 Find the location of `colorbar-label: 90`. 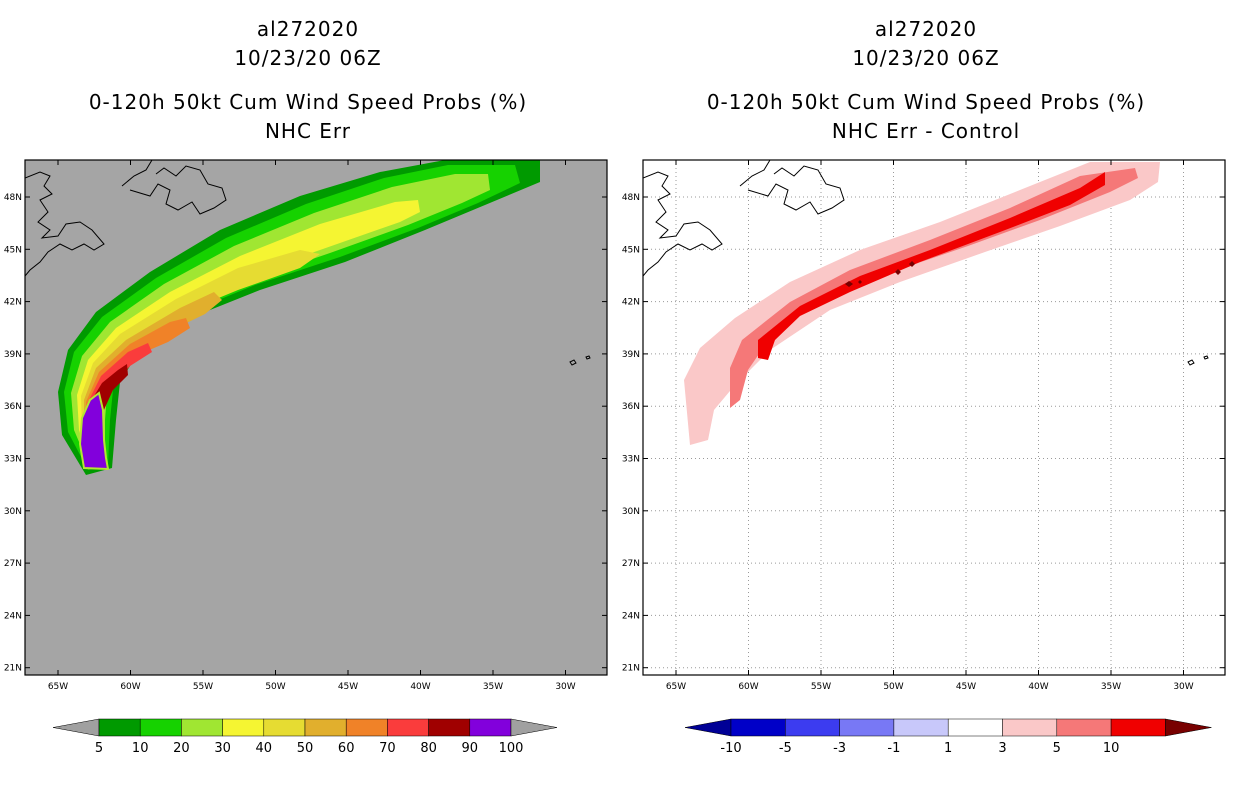

colorbar-label: 90 is located at coordinates (470, 748).